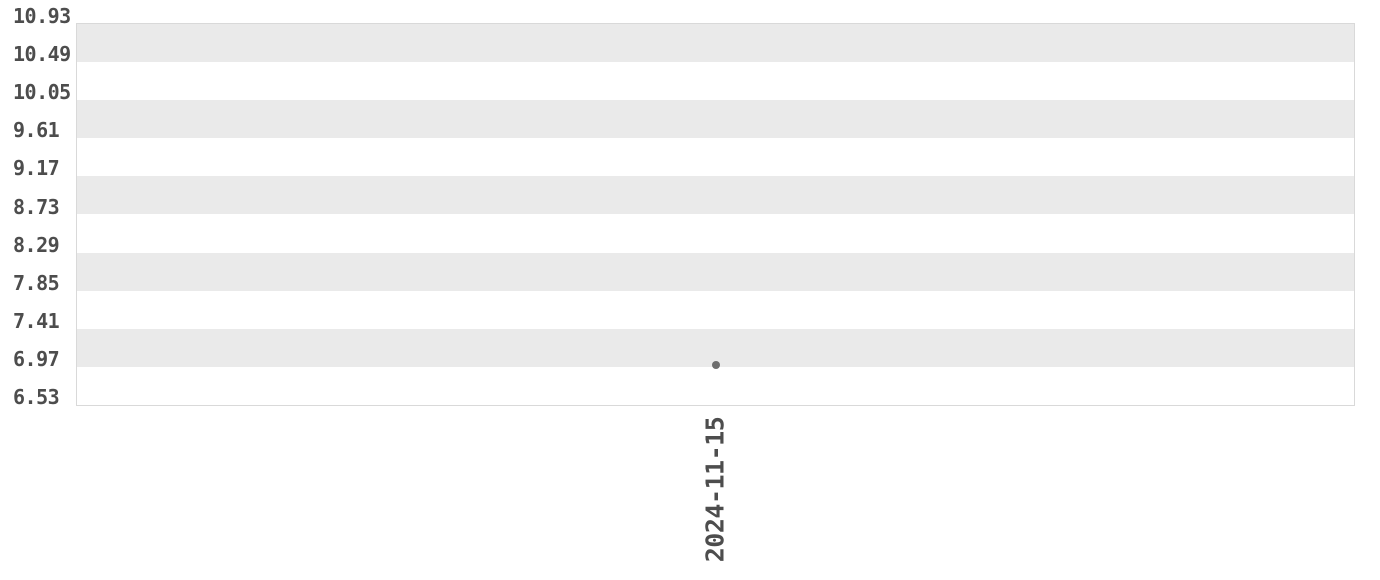 The width and height of the screenshot is (1380, 580). What do you see at coordinates (36, 358) in the screenshot?
I see `y-tick-label: 6.97` at bounding box center [36, 358].